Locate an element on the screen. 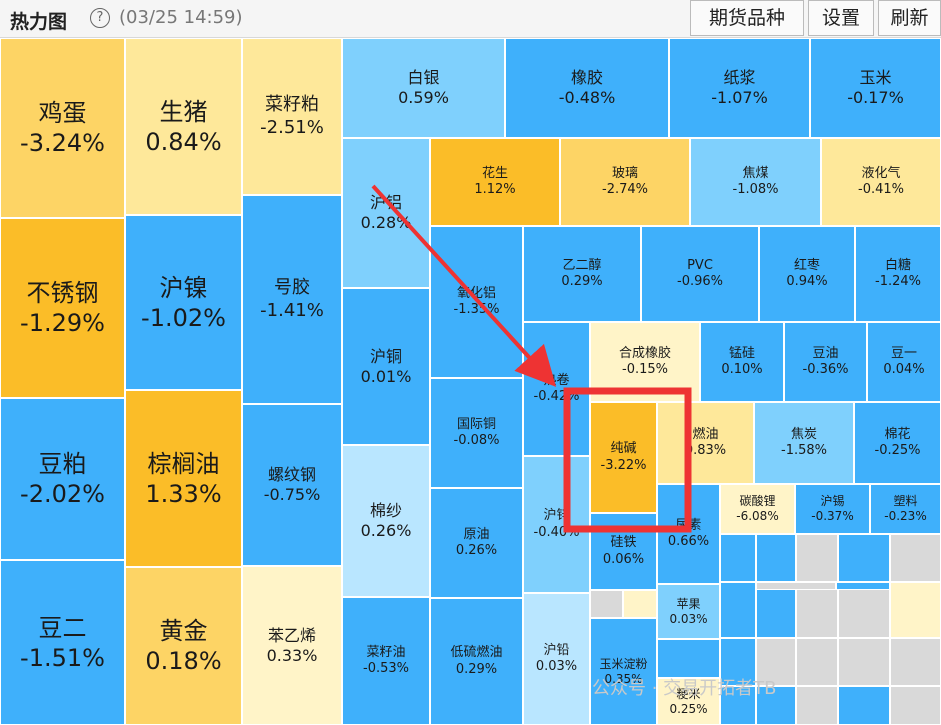  heatmap-tile: 硅铁 0.06% is located at coordinates (623, 551).